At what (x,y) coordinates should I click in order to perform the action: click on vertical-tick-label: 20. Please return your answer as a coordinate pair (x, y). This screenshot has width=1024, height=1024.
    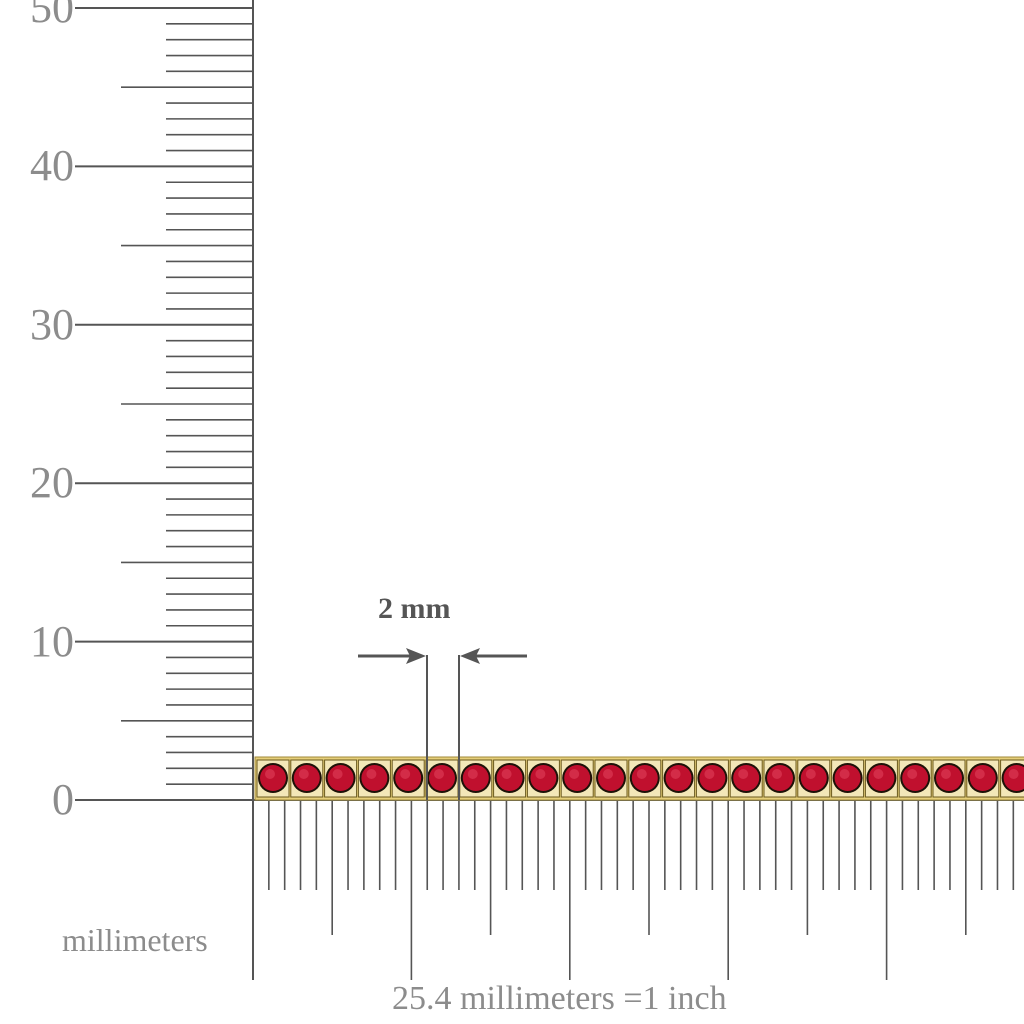
    Looking at the image, I should click on (52, 483).